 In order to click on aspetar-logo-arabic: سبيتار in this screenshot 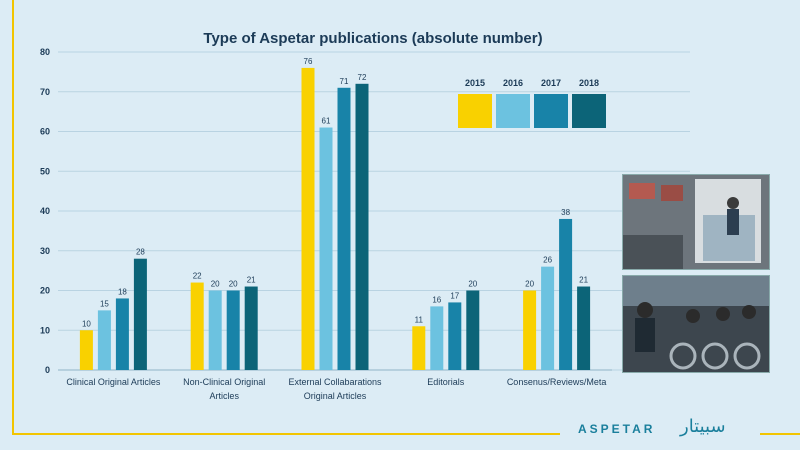, I will do `click(703, 426)`.